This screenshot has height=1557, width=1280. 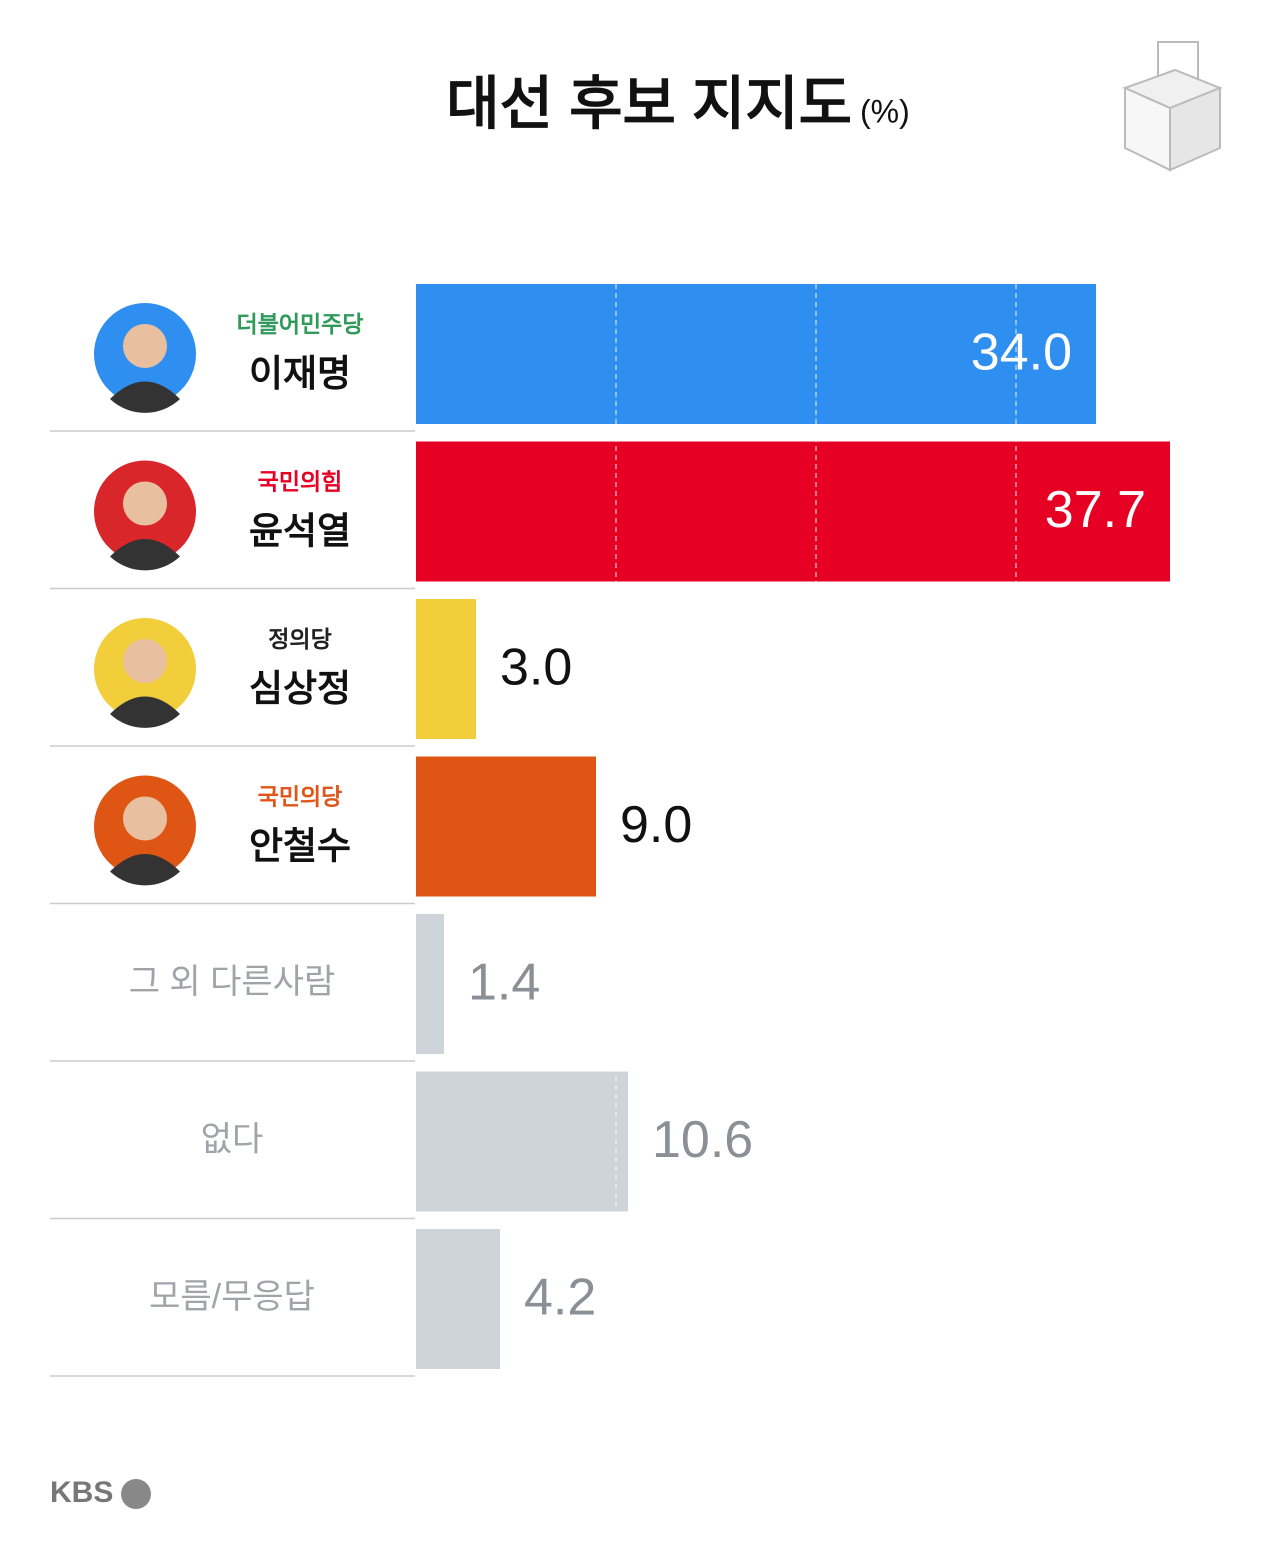 I want to click on value-label: 3.0, so click(x=536, y=668).